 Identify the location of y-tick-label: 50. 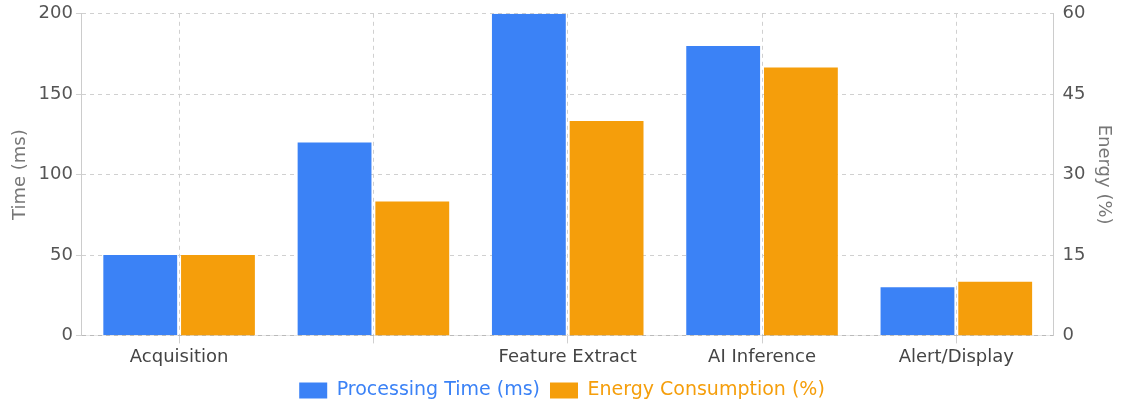
(61, 253).